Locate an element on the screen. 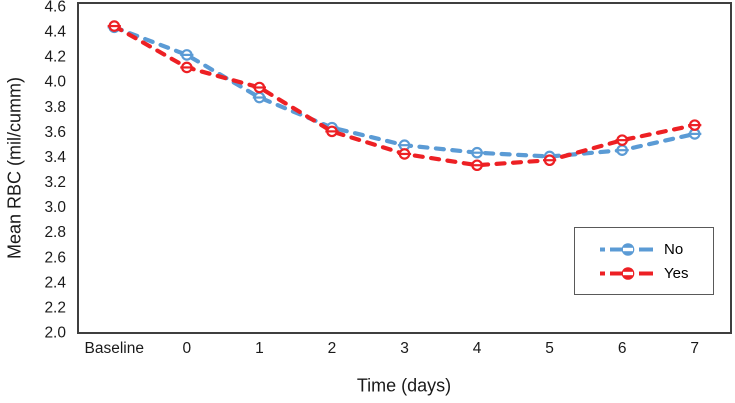  legend-label-no: No is located at coordinates (674, 249).